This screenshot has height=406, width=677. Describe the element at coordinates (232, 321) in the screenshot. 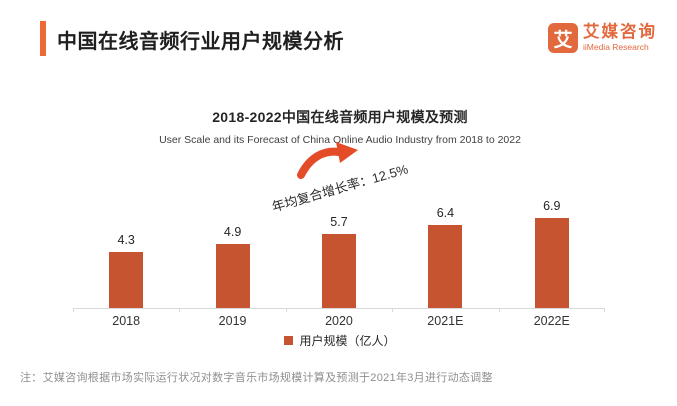

I see `category-label-2019: 2019` at that location.